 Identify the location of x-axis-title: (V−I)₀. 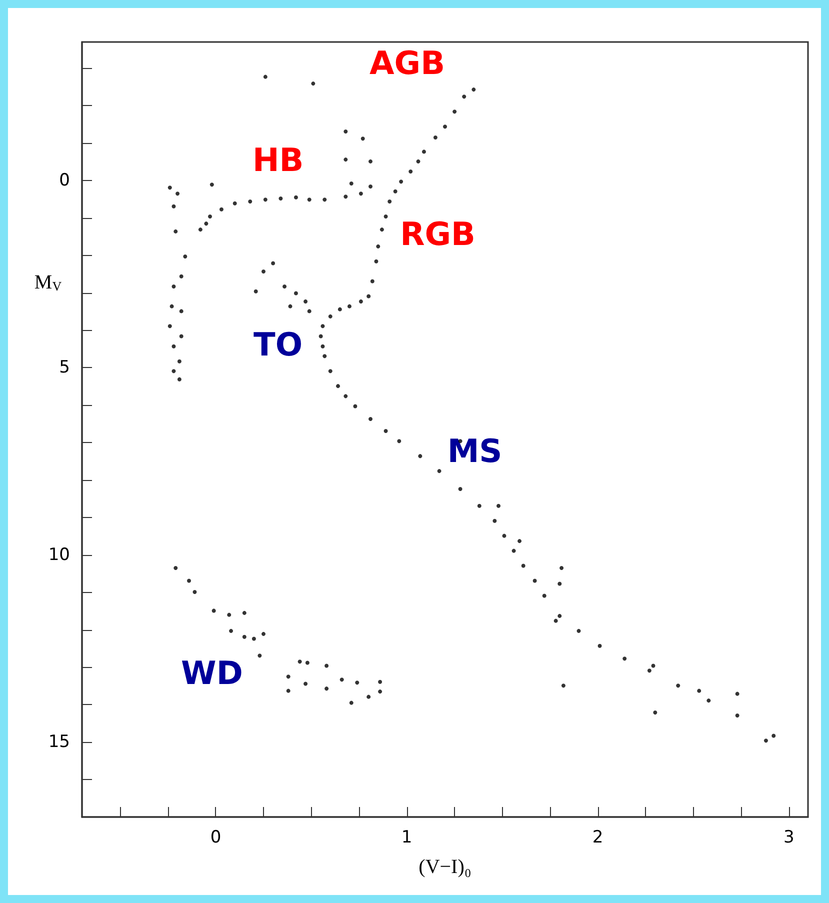
(445, 867).